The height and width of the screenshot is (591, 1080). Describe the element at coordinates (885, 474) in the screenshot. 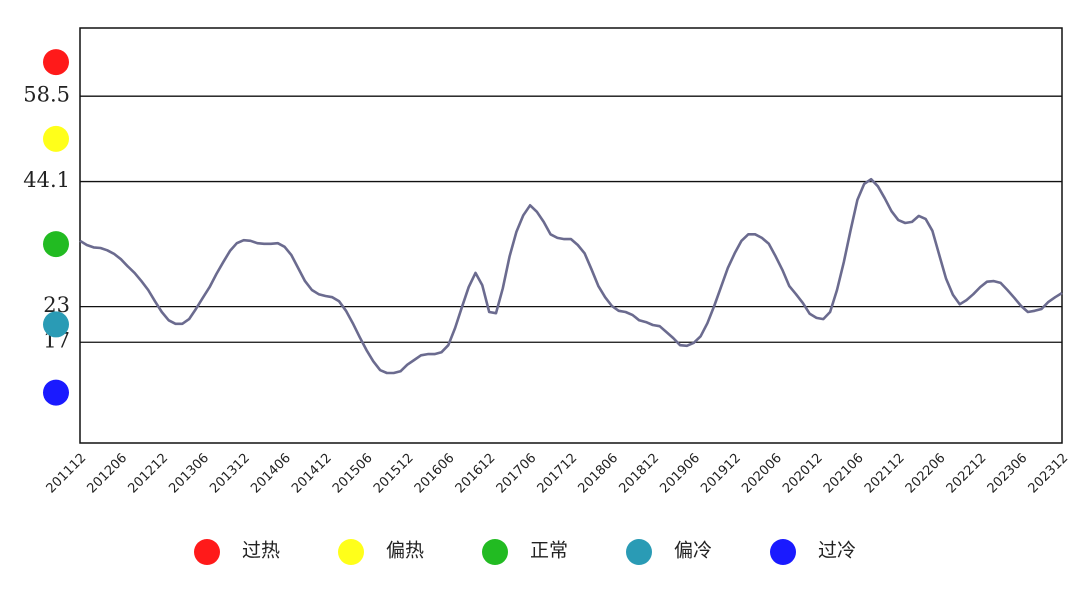

I see `x-tick-label: 202112` at that location.